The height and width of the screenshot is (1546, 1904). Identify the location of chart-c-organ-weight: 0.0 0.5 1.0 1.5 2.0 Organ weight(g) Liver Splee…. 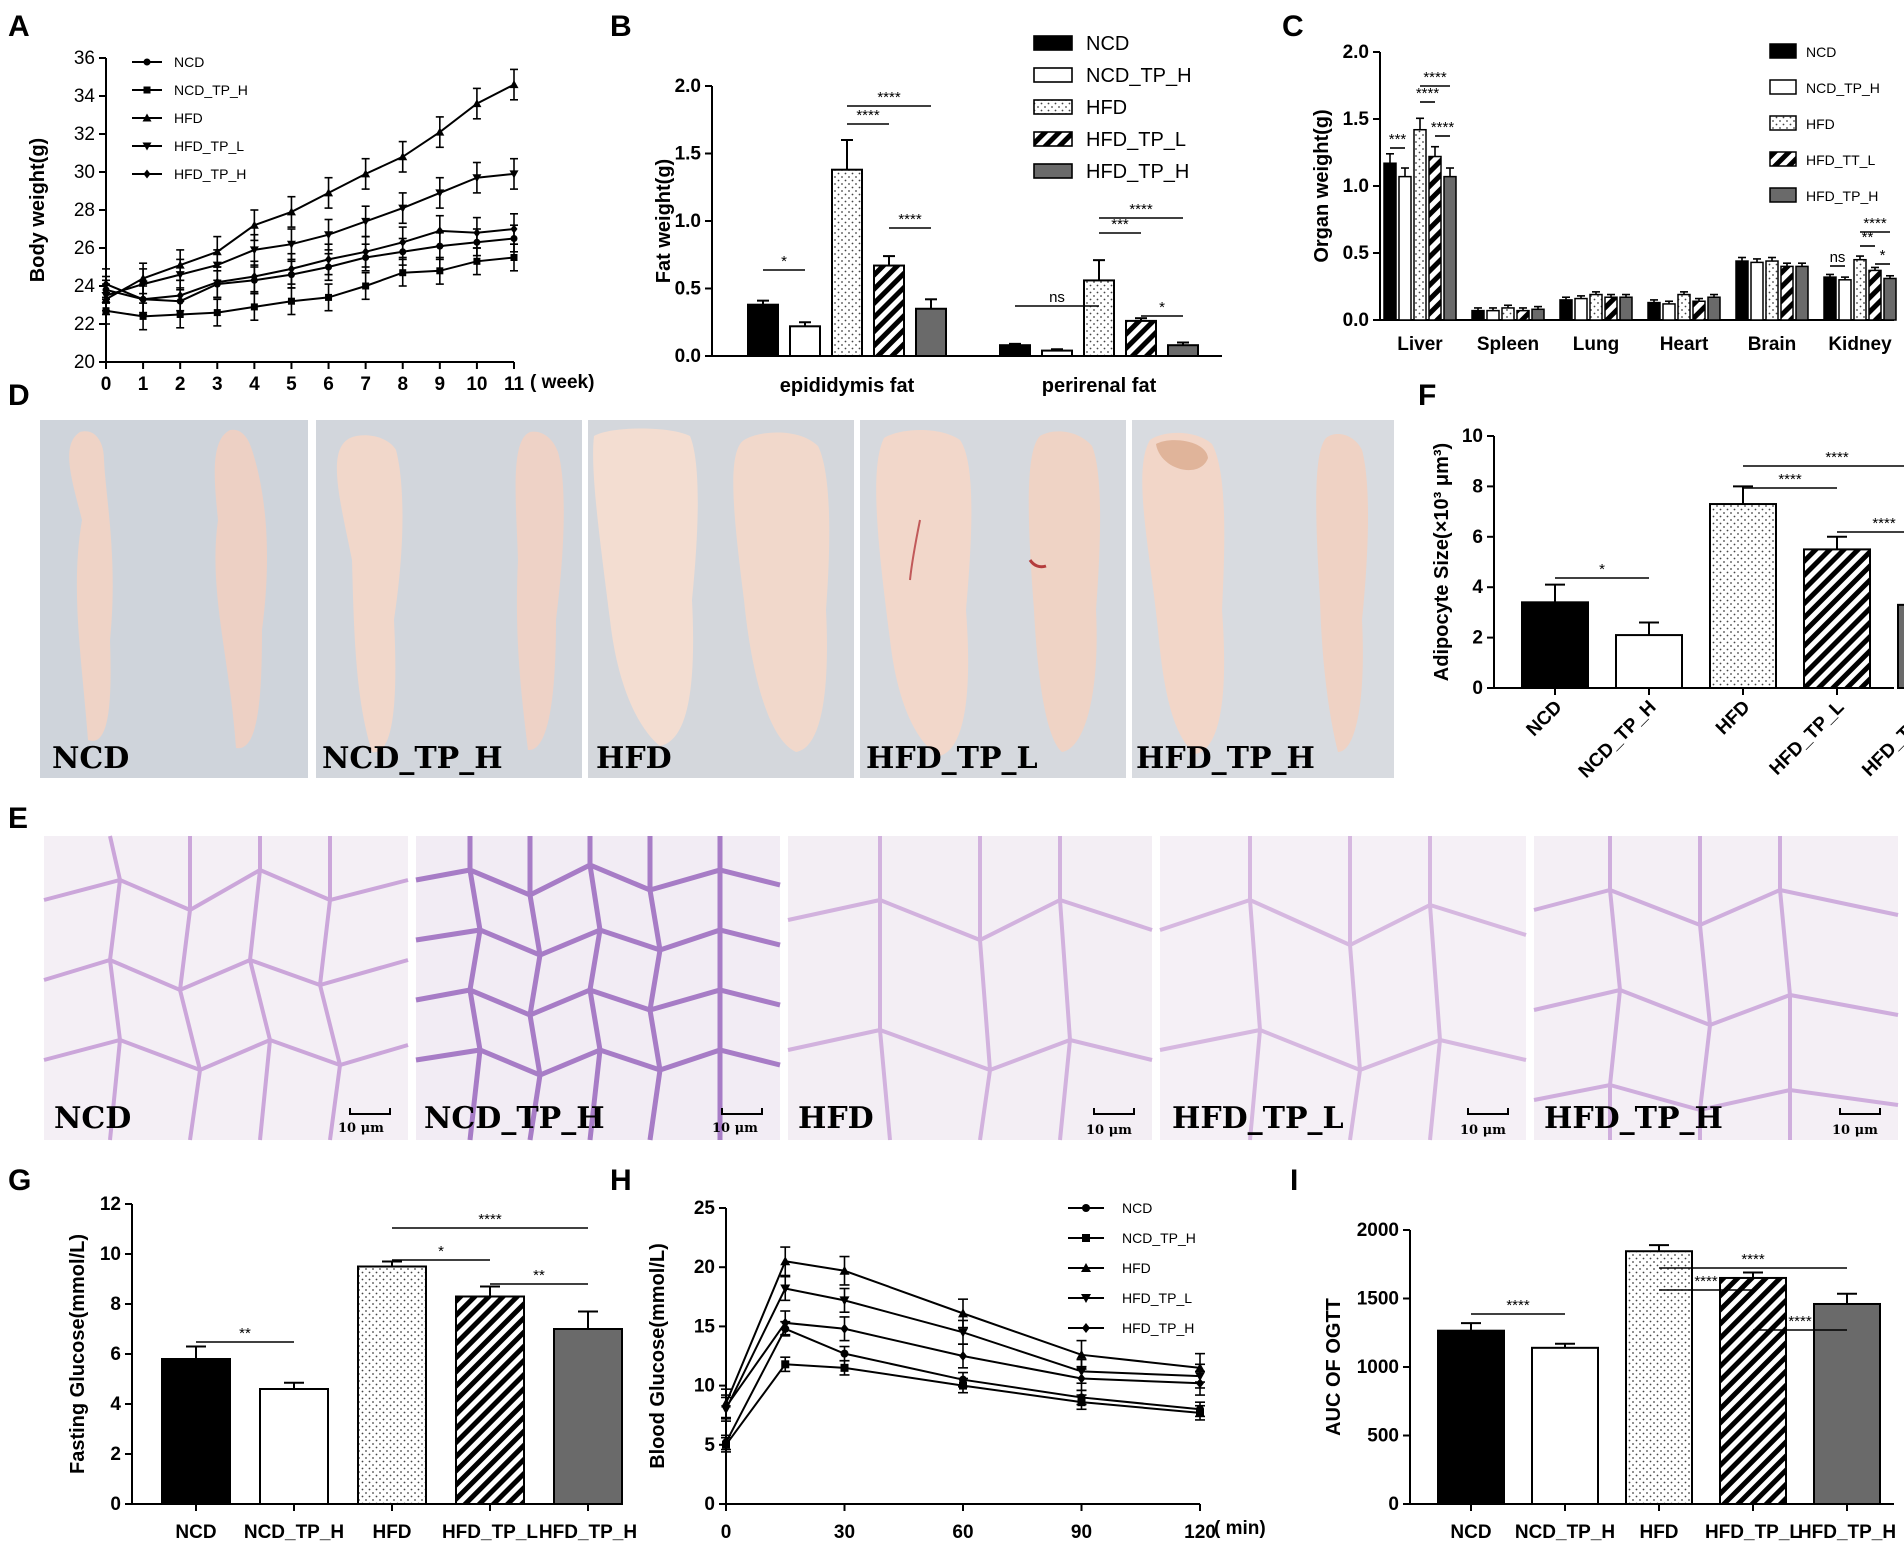
(1604, 198).